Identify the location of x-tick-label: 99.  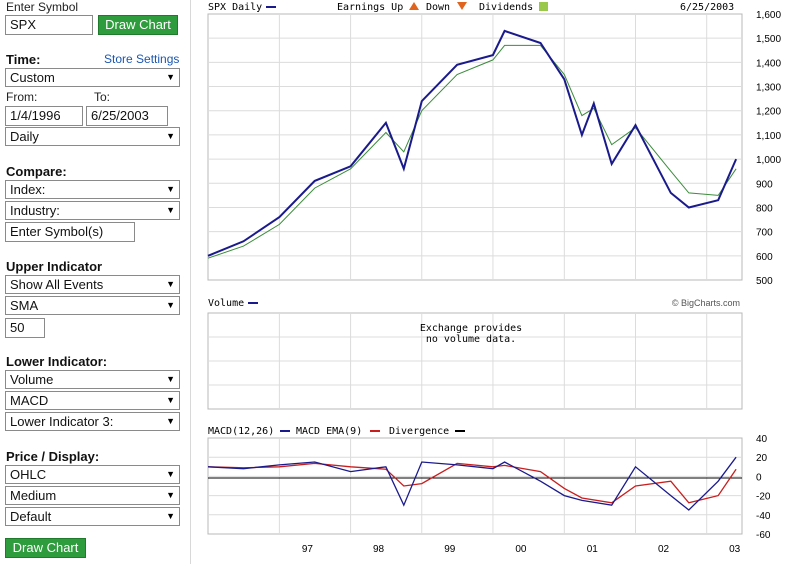
(450, 549).